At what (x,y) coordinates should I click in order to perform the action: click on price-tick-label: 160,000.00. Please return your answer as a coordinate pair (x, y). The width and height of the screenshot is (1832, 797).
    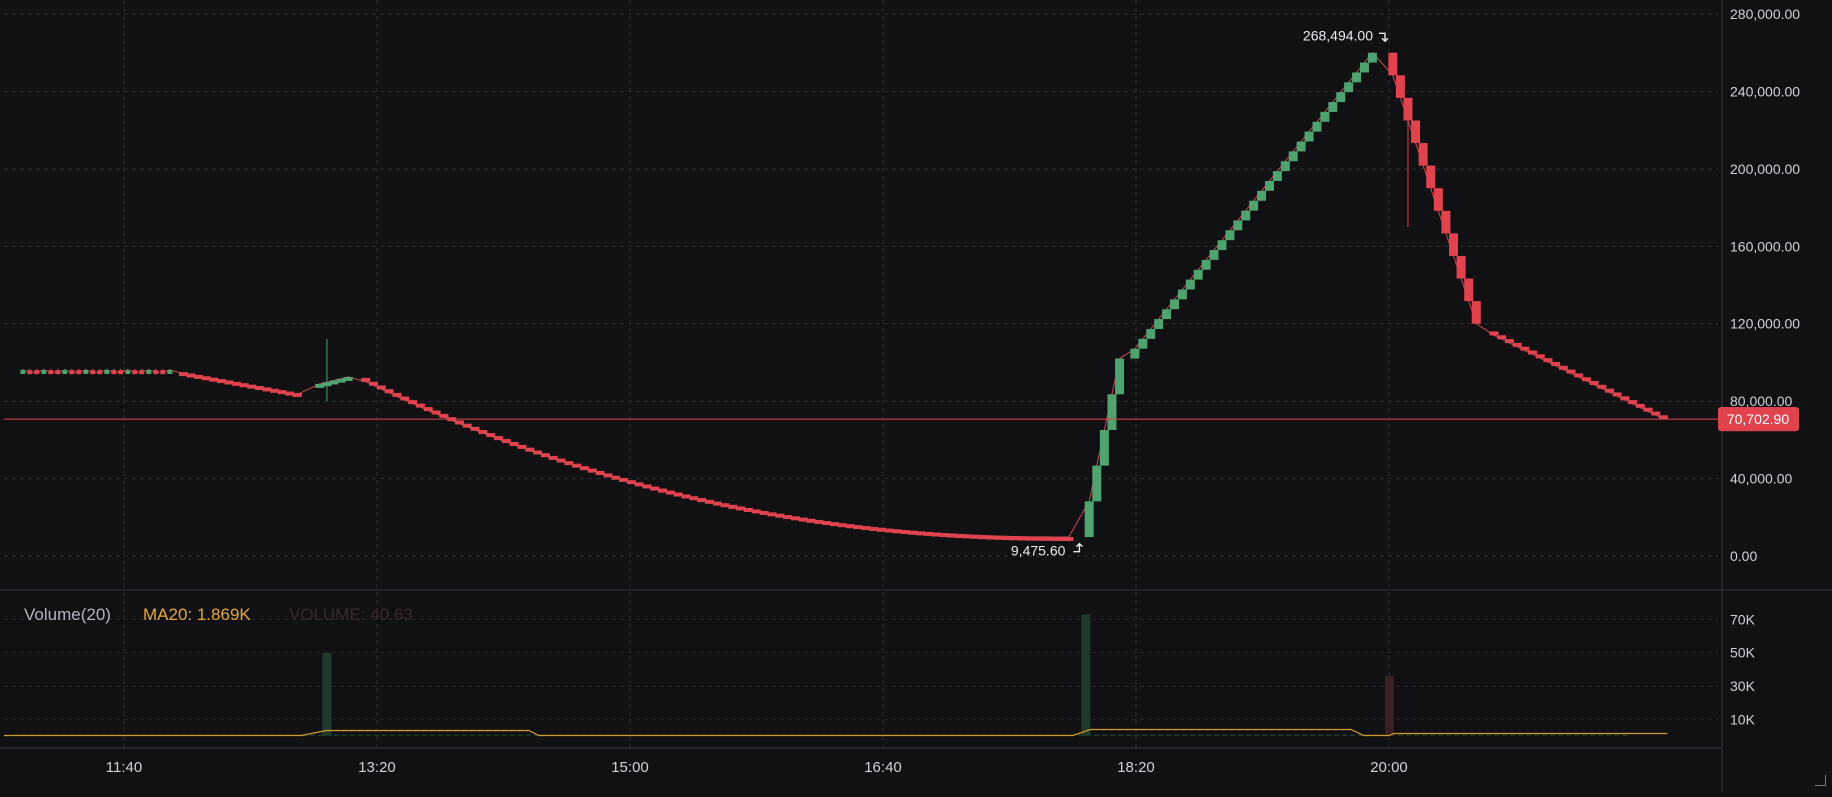
    Looking at the image, I should click on (1765, 246).